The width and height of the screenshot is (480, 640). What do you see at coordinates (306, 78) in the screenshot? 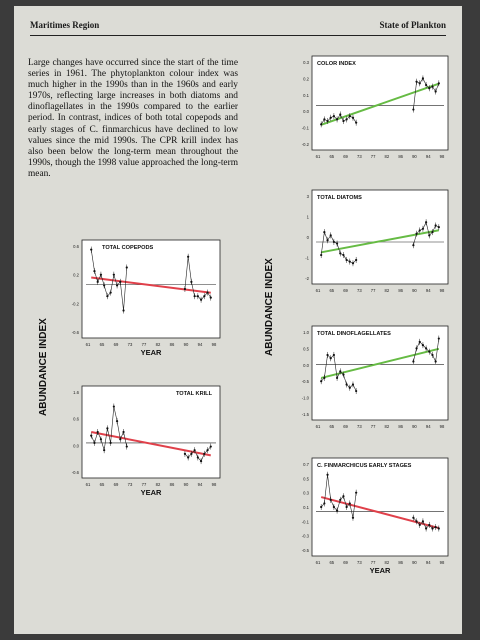
I see `y-tick-label: 0.2` at bounding box center [306, 78].